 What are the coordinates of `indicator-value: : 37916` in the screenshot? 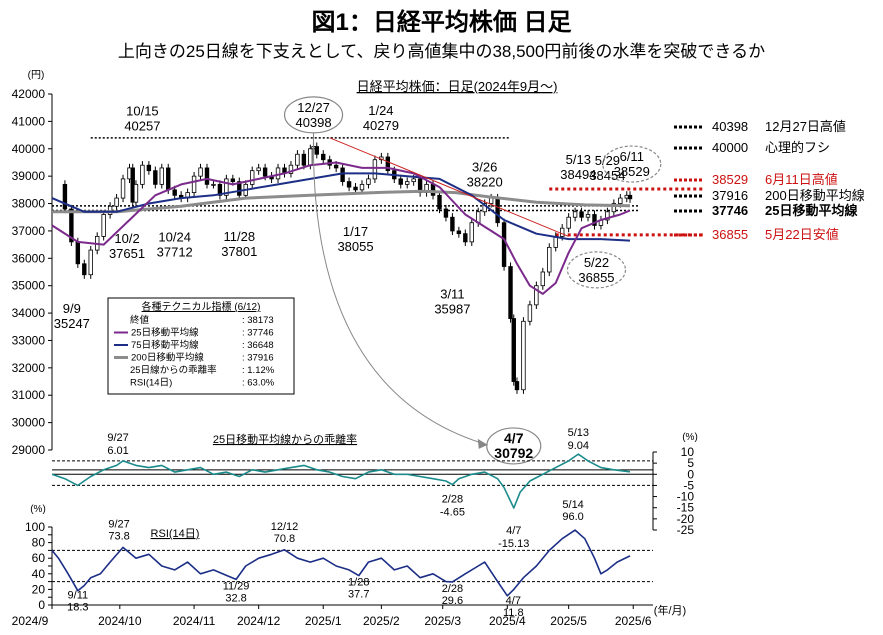 It's located at (258, 358).